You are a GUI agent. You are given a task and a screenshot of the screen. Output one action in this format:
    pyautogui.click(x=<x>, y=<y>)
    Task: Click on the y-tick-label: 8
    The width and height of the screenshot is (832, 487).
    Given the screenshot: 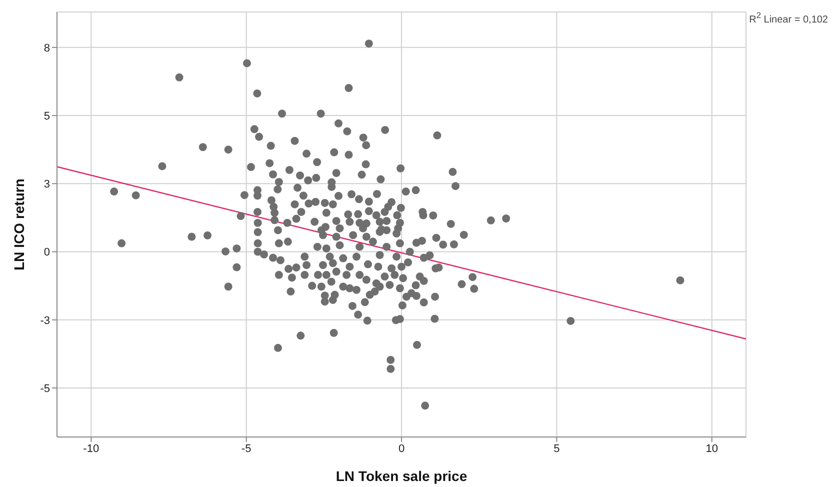 What is the action you would take?
    pyautogui.click(x=47, y=48)
    